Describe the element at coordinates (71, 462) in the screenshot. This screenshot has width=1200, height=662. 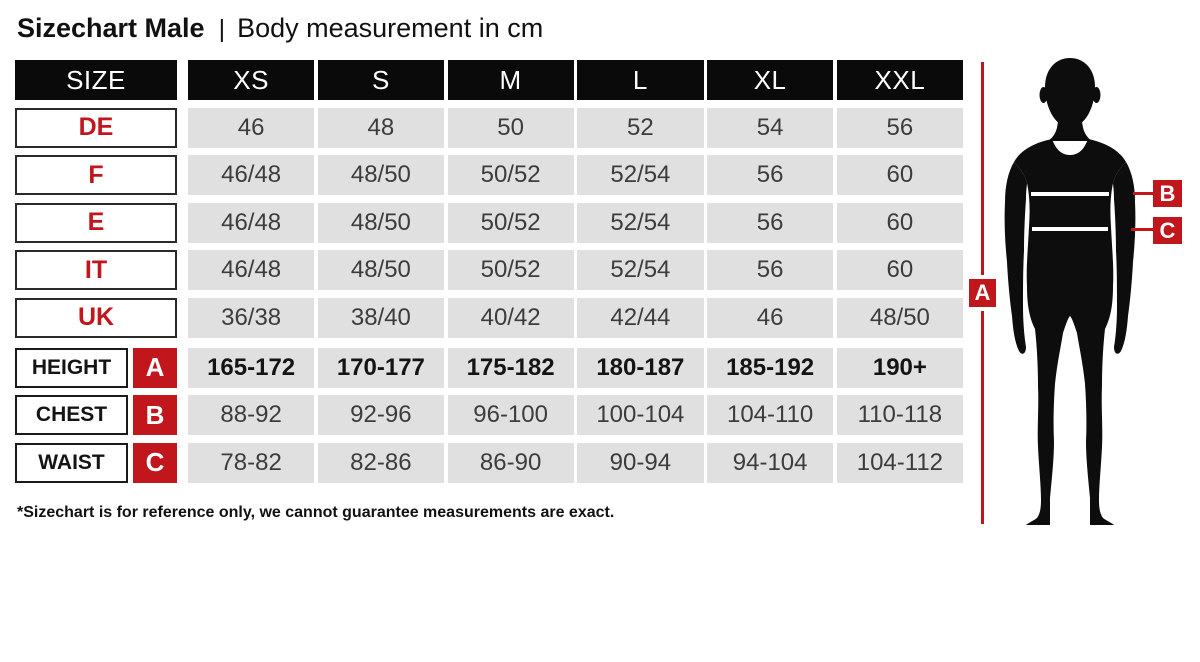
I see `measure-label-waist: WAIST` at that location.